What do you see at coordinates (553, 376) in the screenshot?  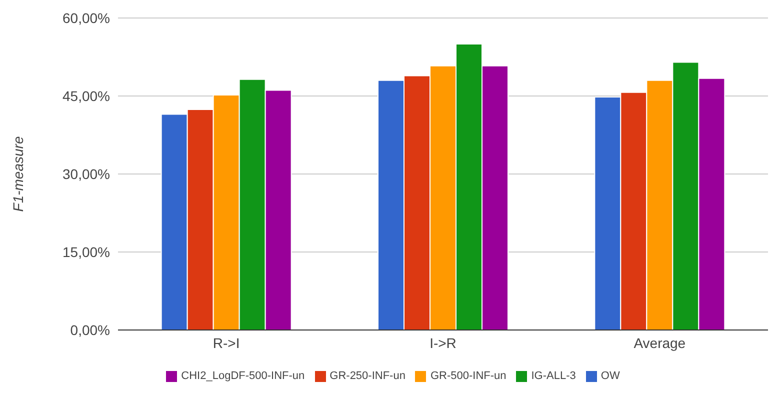 I see `legend-label: IG-ALL-3` at bounding box center [553, 376].